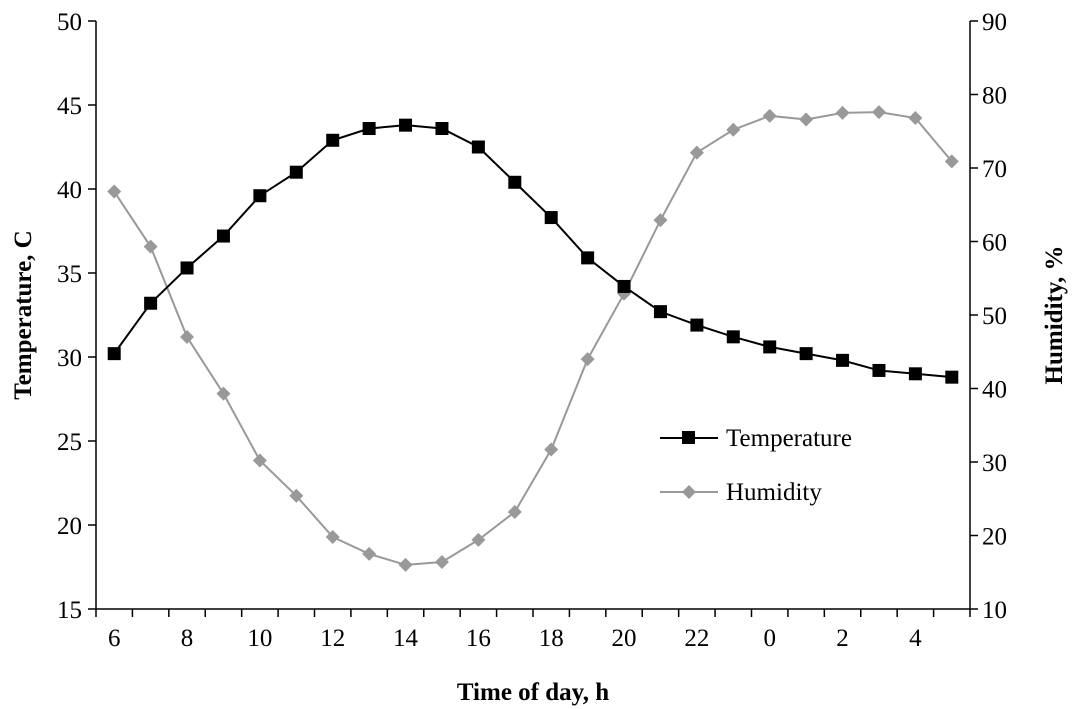 Image resolution: width=1076 pixels, height=709 pixels. What do you see at coordinates (76, 316) in the screenshot?
I see `left-y-axis-ticks: 15 20 25 30 35 40 45 50` at bounding box center [76, 316].